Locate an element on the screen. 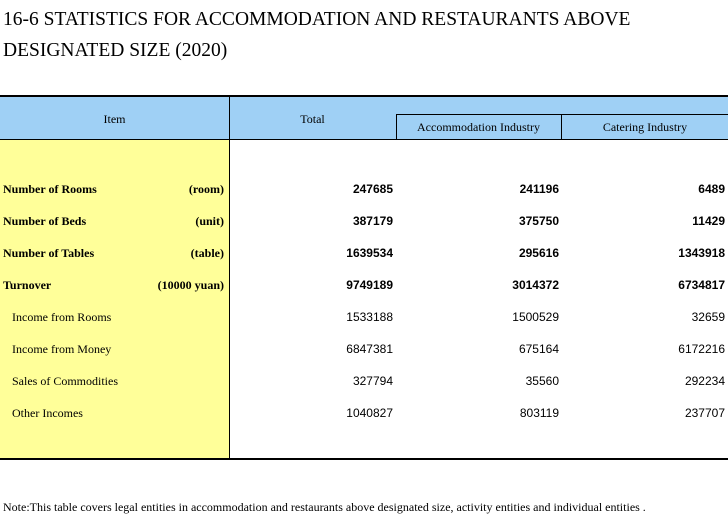 The image size is (728, 524). table-row: Sales of Commodities 327794 35560 292234 is located at coordinates (364, 389).